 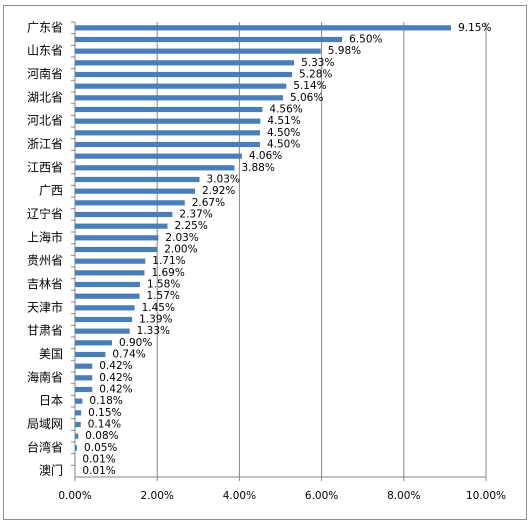 I want to click on x-tick-label: 8.00%, so click(x=403, y=496).